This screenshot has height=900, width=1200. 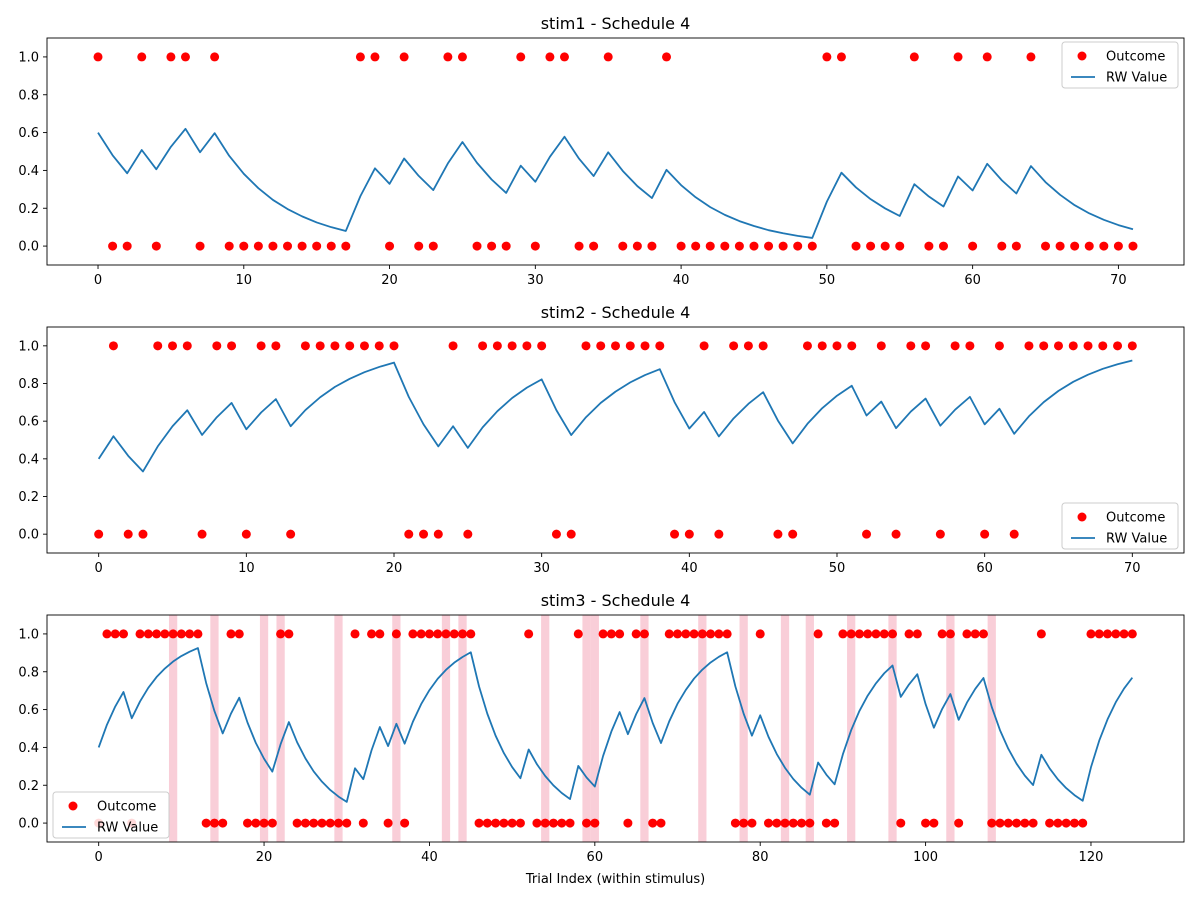 What do you see at coordinates (837, 568) in the screenshot?
I see `x-tick-label: 50` at bounding box center [837, 568].